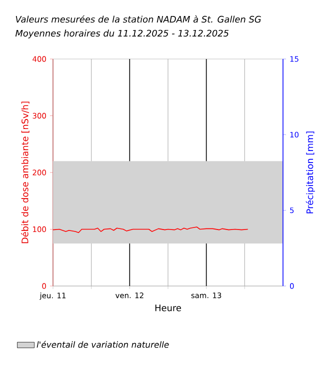  What do you see at coordinates (25, 173) in the screenshot?
I see `y-axis-title: Débit de dose ambiante [nSv/h]` at bounding box center [25, 173].